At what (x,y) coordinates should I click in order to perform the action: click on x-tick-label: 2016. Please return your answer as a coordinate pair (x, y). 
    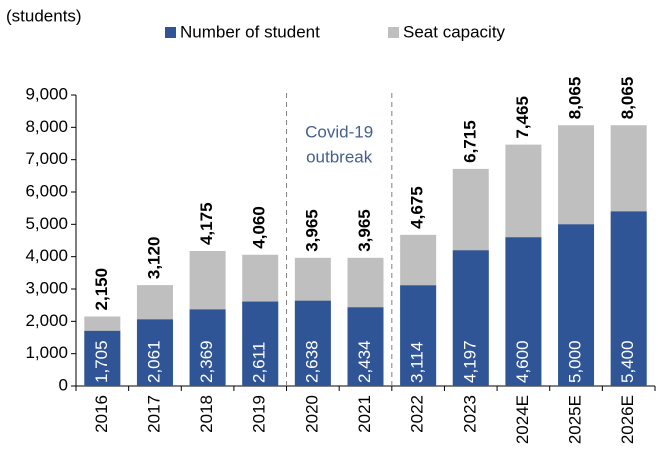
    Looking at the image, I should click on (101, 414).